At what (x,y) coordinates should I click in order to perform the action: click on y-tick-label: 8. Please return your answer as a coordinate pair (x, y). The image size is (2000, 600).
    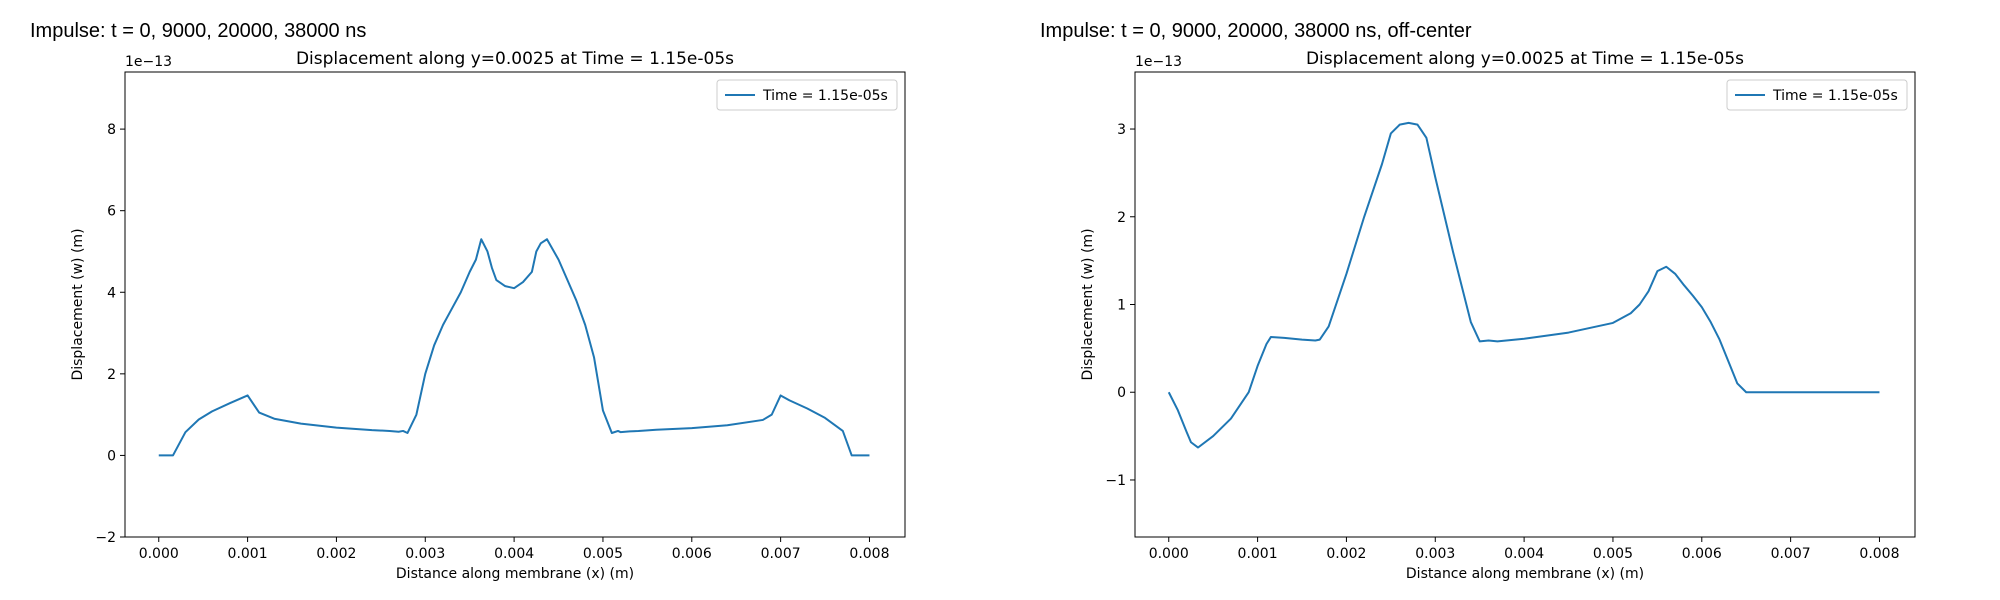
    Looking at the image, I should click on (111, 130).